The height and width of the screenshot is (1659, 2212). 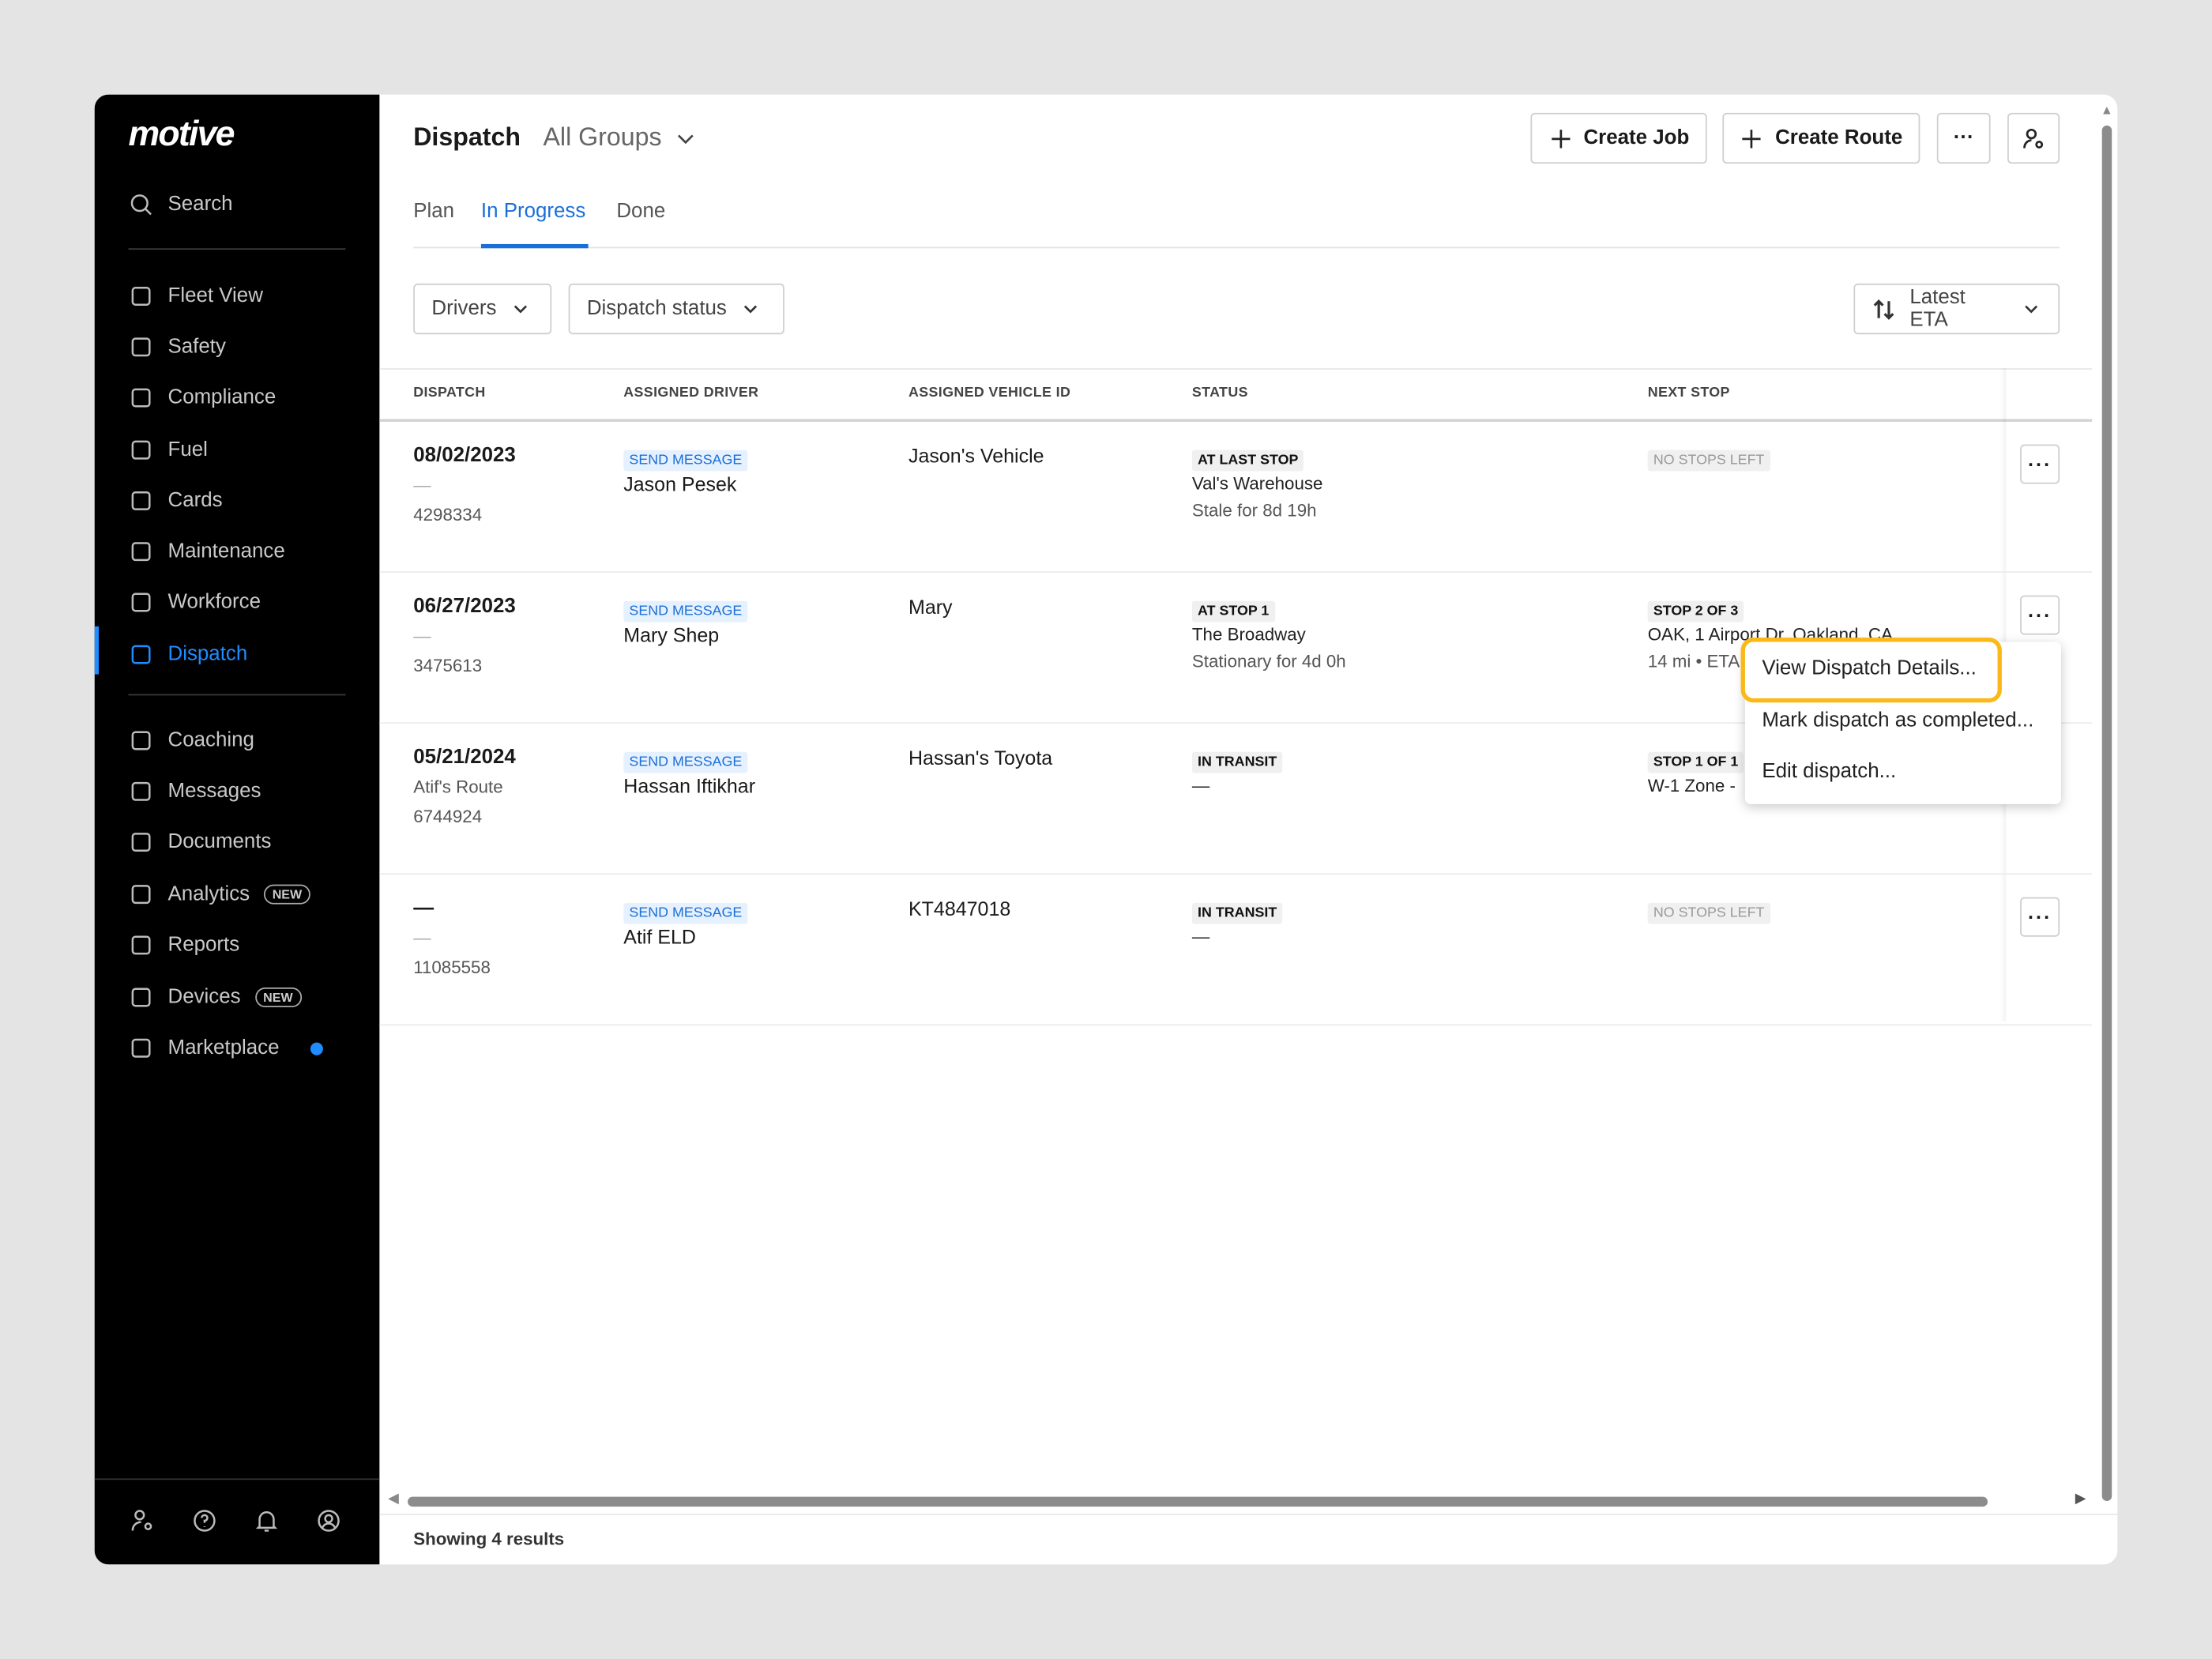 I want to click on next-stop-badge: STOP 2 OF 3, so click(x=1696, y=611).